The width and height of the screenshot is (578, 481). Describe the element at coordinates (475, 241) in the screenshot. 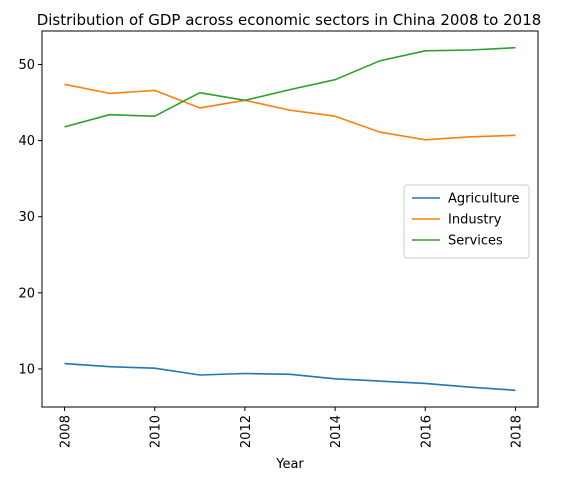

I see `legend-label: Services` at that location.